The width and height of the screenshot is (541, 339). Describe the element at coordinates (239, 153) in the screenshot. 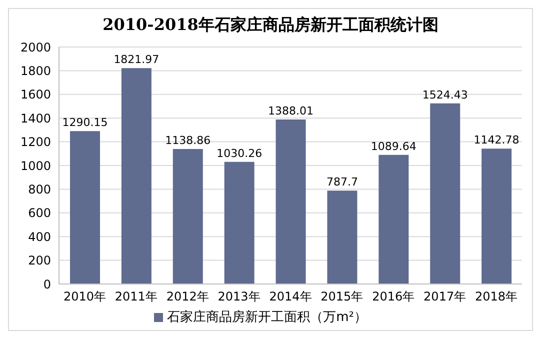

I see `data-label: 1030.26` at that location.